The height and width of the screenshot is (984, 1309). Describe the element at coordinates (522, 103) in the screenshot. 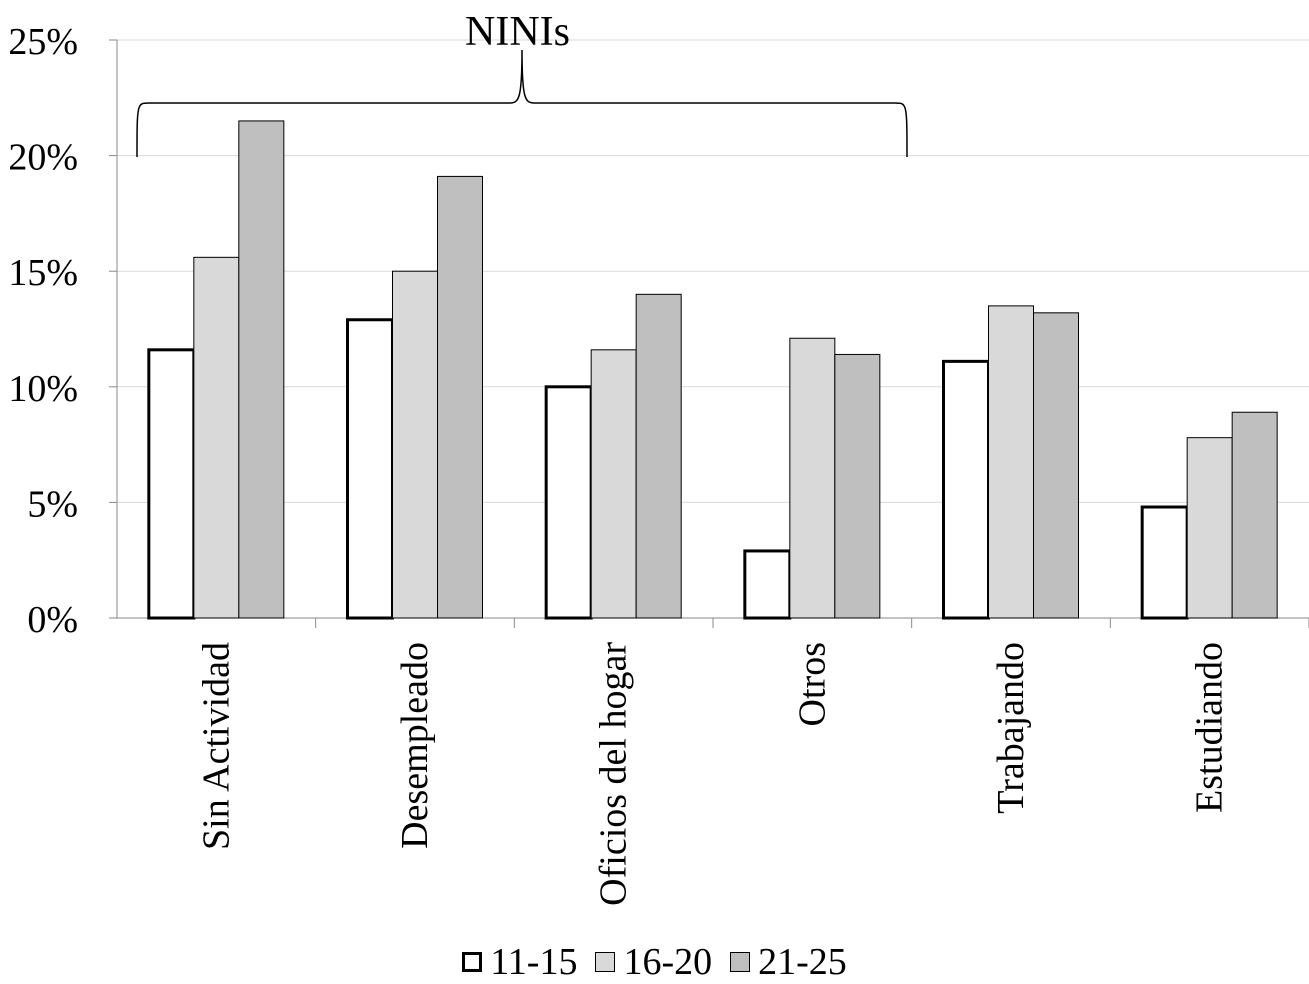

I see `ninis-brace` at that location.